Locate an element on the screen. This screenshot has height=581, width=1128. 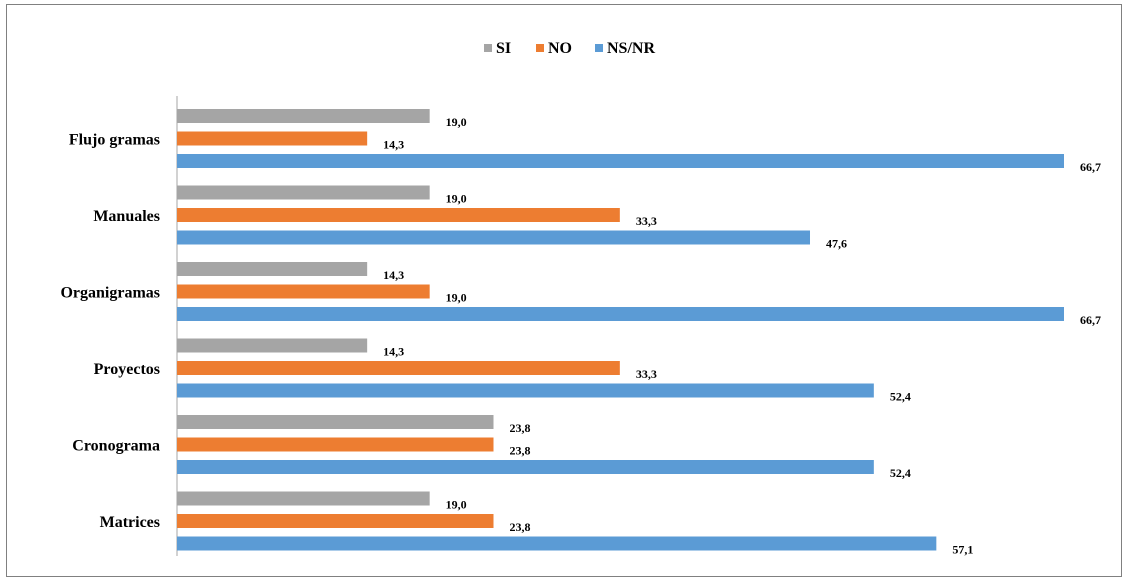
category-label: Organigramas is located at coordinates (110, 293).